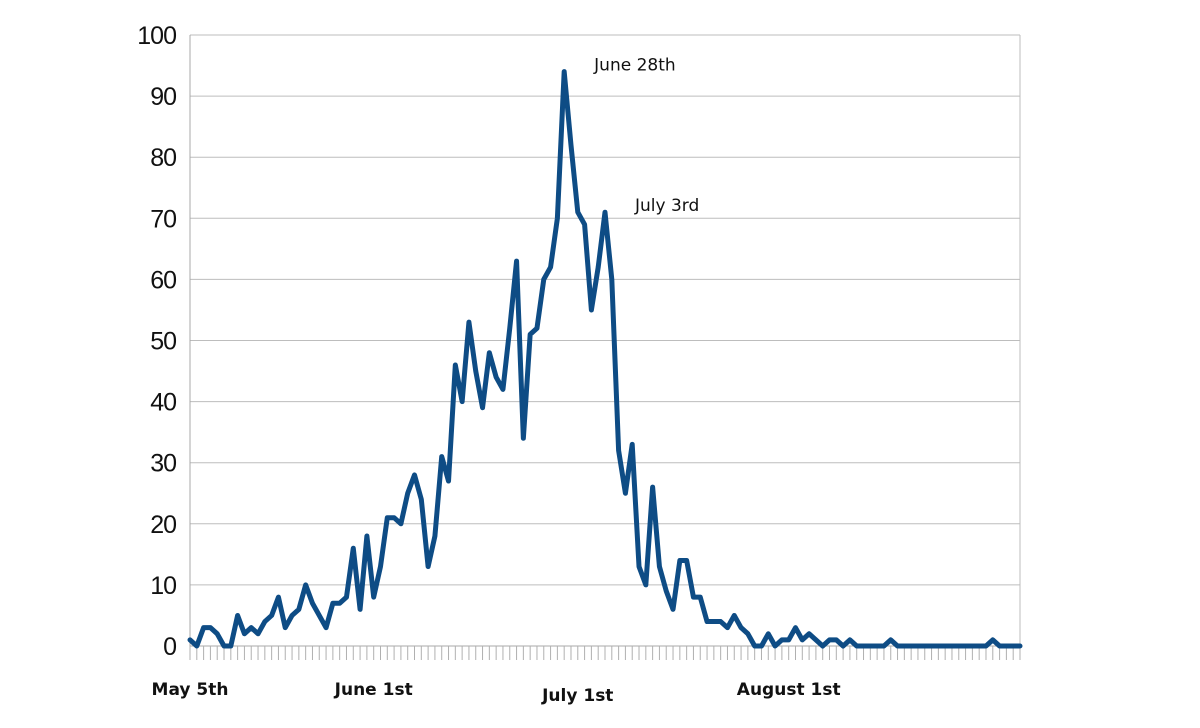  What do you see at coordinates (373, 690) in the screenshot?
I see `x-tick-label: June 1st` at bounding box center [373, 690].